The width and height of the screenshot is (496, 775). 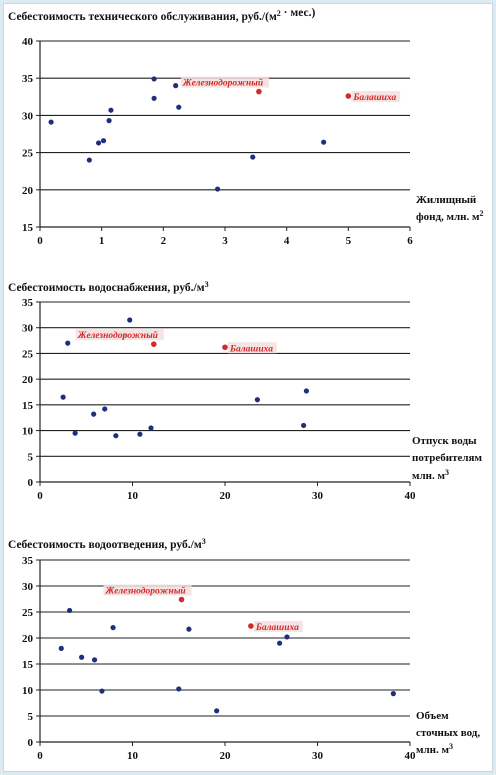 I want to click on y-tick-label: 40, so click(x=28, y=42).